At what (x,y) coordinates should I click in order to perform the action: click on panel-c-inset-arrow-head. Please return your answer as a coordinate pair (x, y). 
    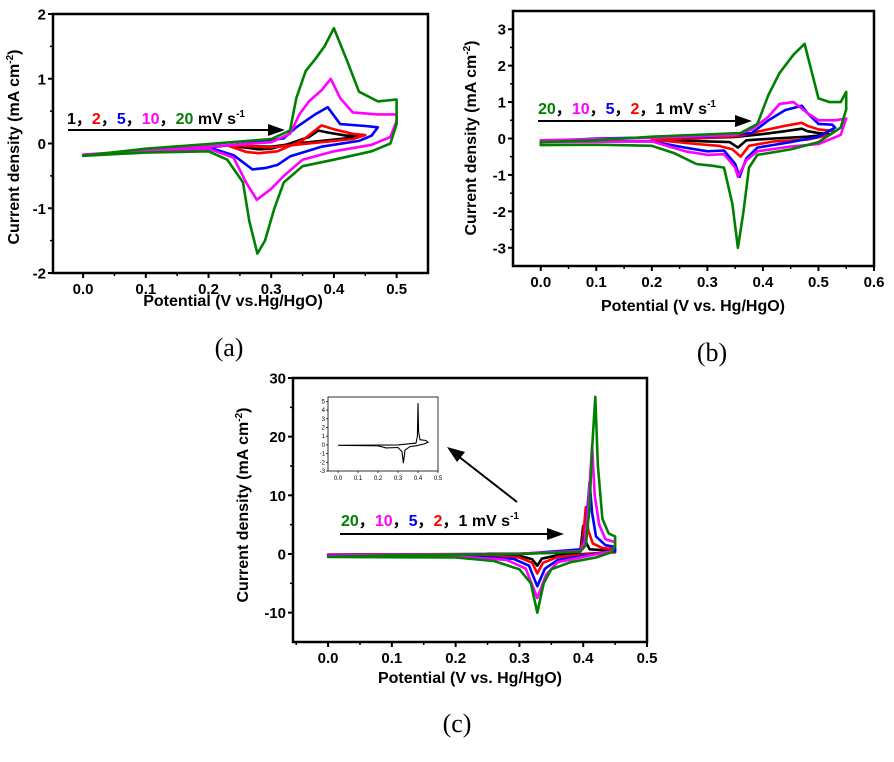
    Looking at the image, I should click on (456, 454).